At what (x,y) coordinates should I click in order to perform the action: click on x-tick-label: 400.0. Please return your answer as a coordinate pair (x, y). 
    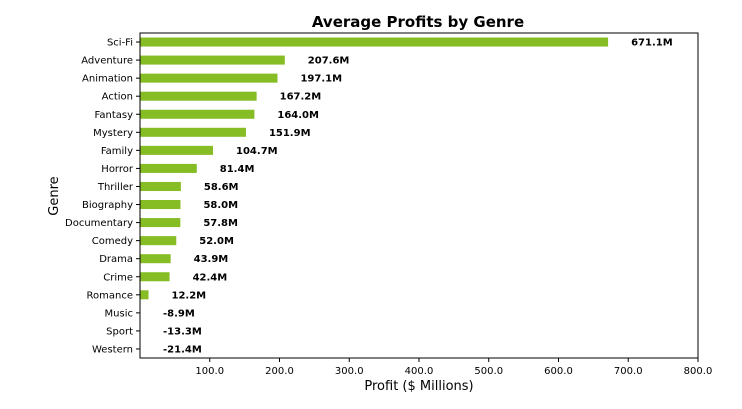
    Looking at the image, I should click on (419, 371).